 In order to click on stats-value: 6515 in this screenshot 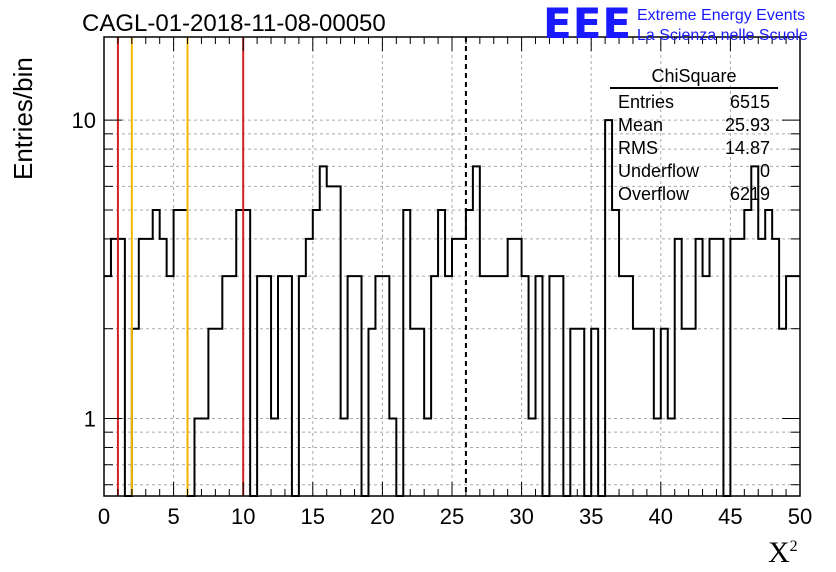, I will do `click(749, 102)`.